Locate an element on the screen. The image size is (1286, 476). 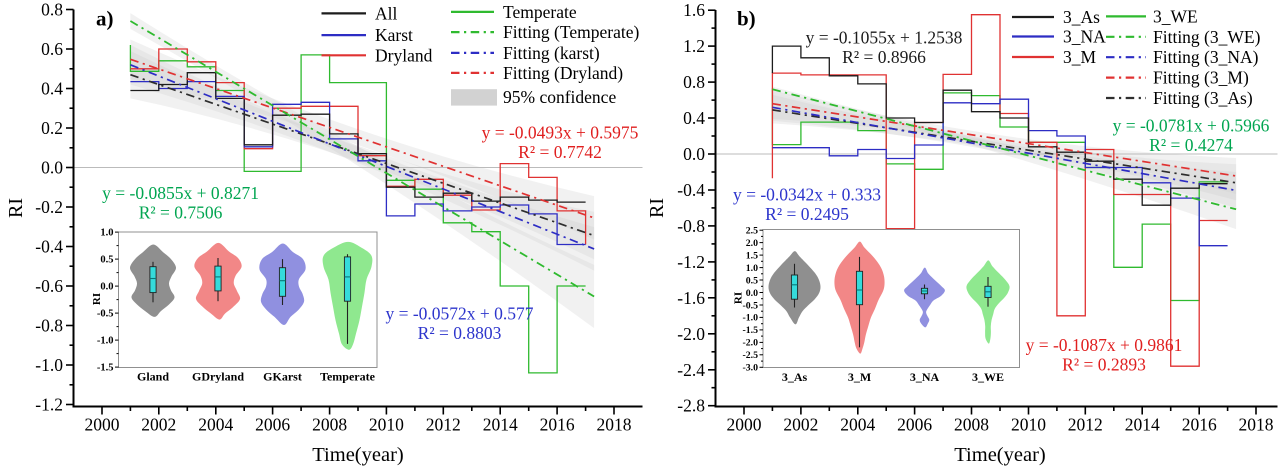
svg-text: Fitting (karst) is located at coordinates (551, 53).